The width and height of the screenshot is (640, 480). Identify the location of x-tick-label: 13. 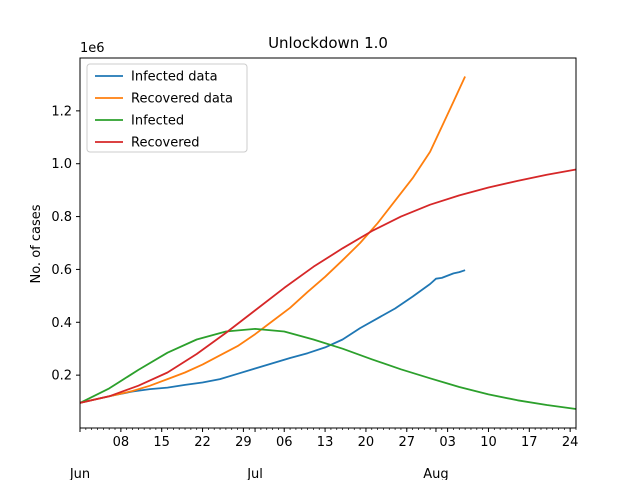
(325, 442).